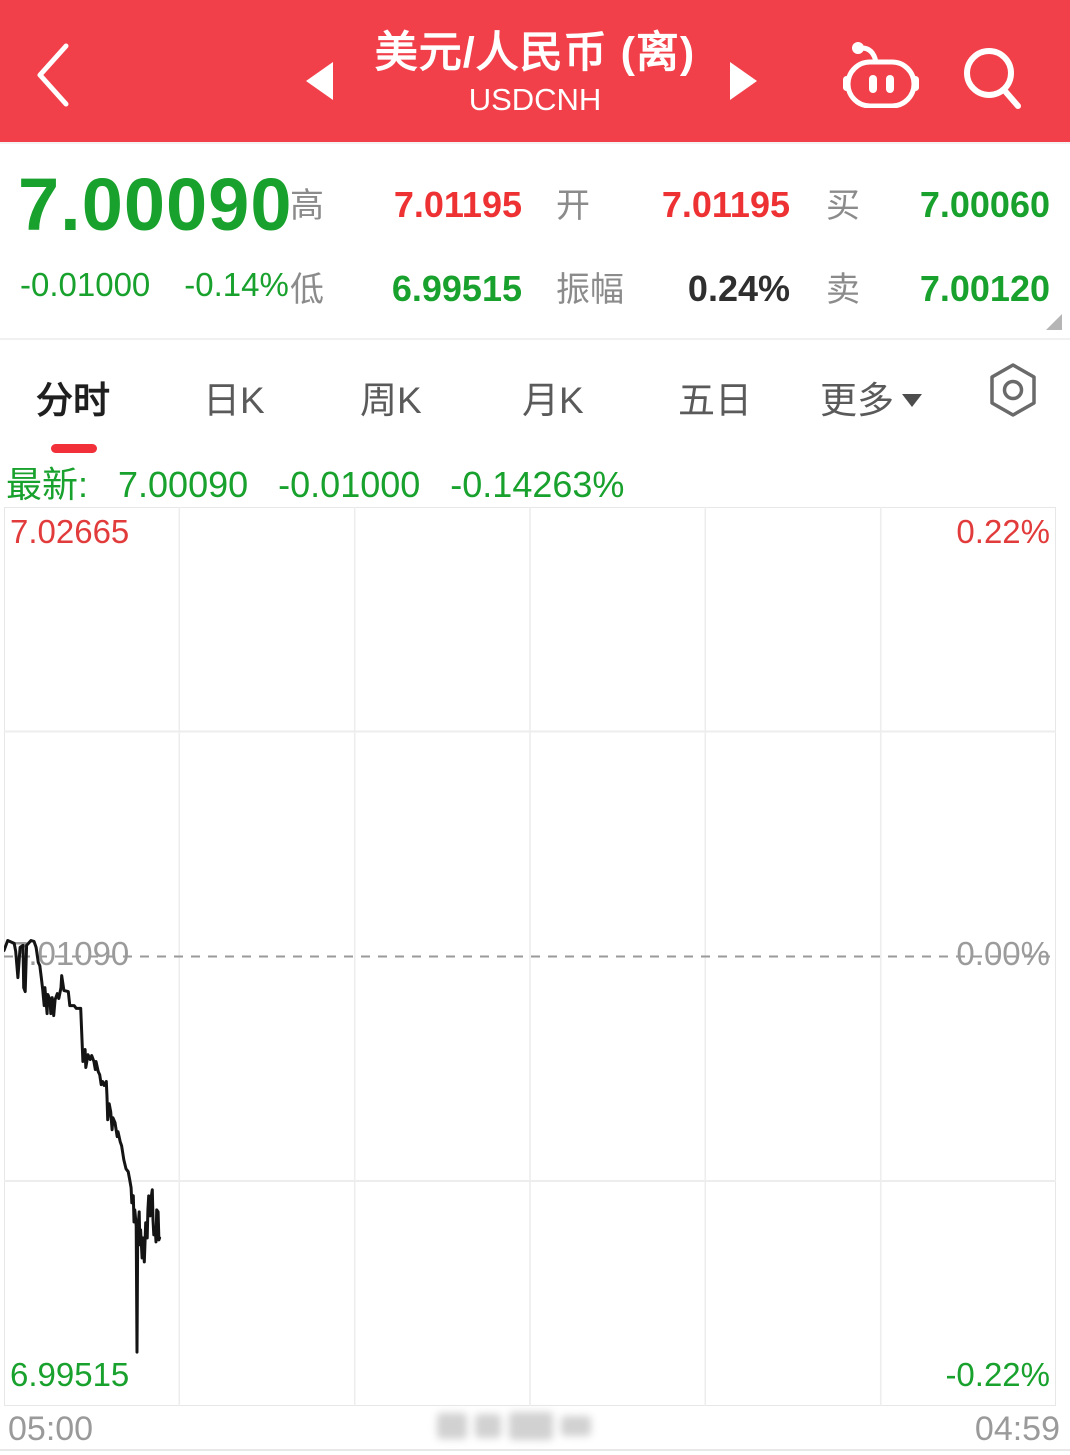  What do you see at coordinates (70, 531) in the screenshot?
I see `y-axis-max-price: 7.02665` at bounding box center [70, 531].